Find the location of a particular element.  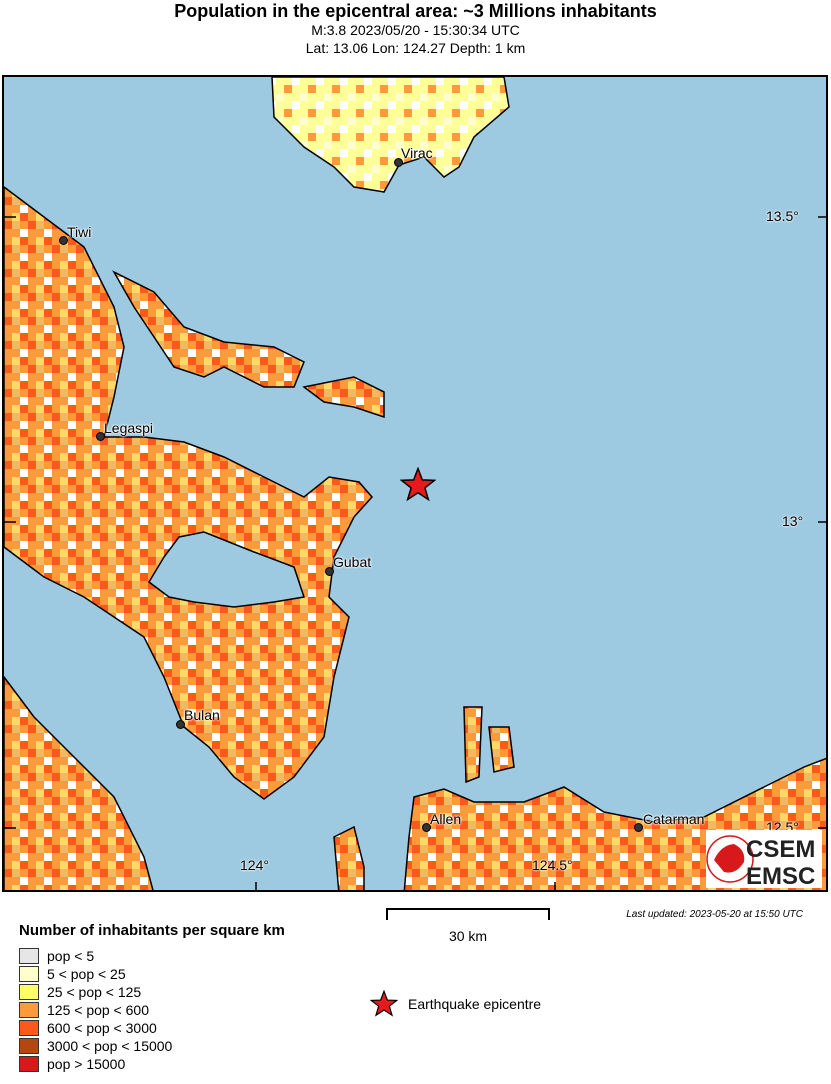

bay-cutout is located at coordinates (226, 569).